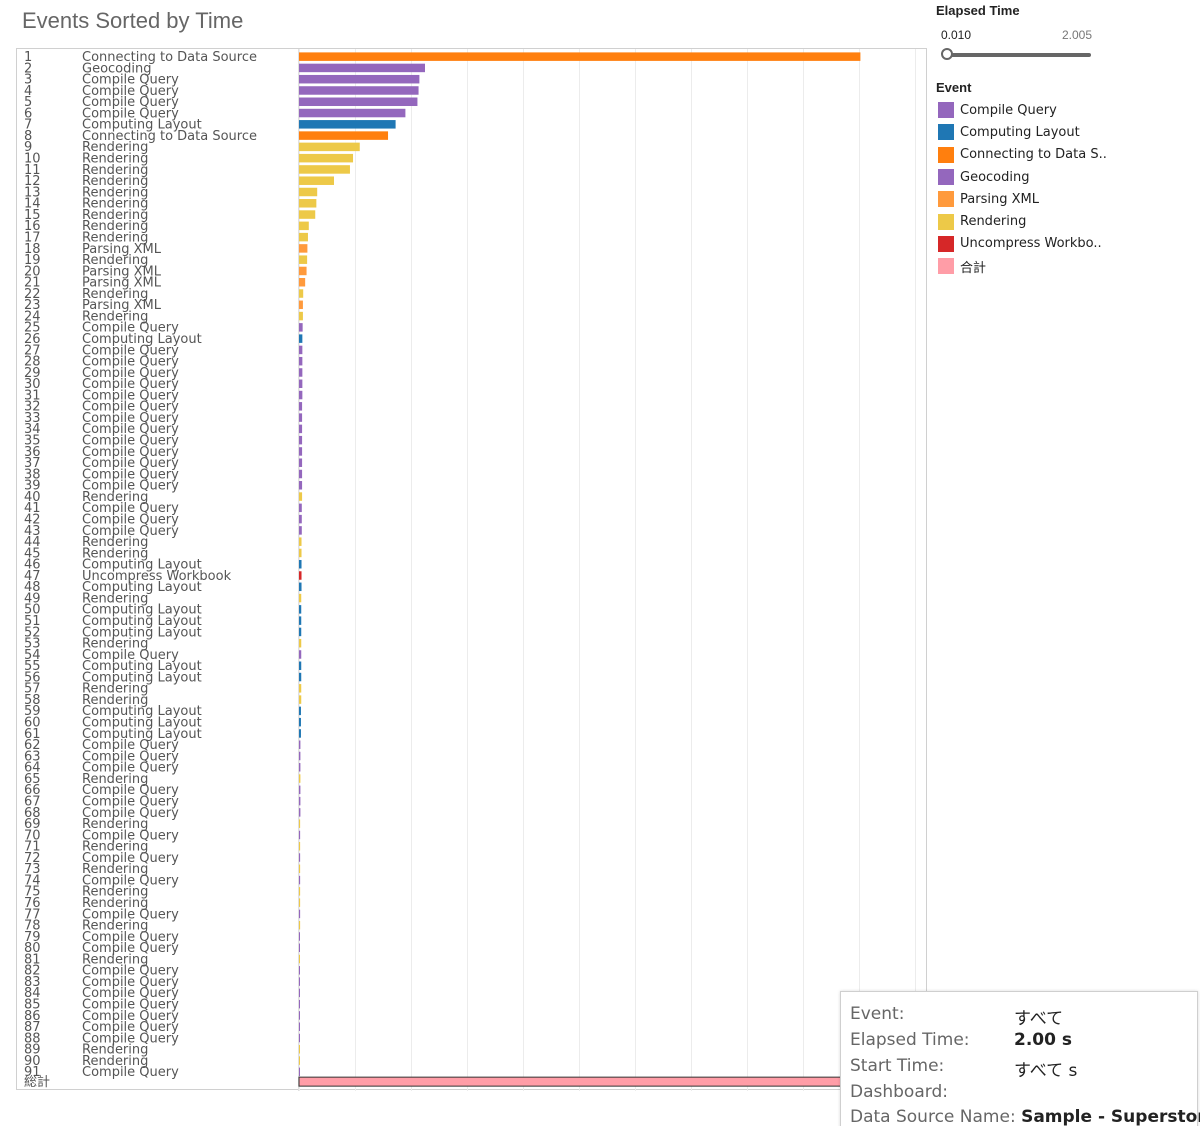 The height and width of the screenshot is (1126, 1200). What do you see at coordinates (1068, 244) in the screenshot?
I see `legend-item: Uncompress Workbo..` at bounding box center [1068, 244].